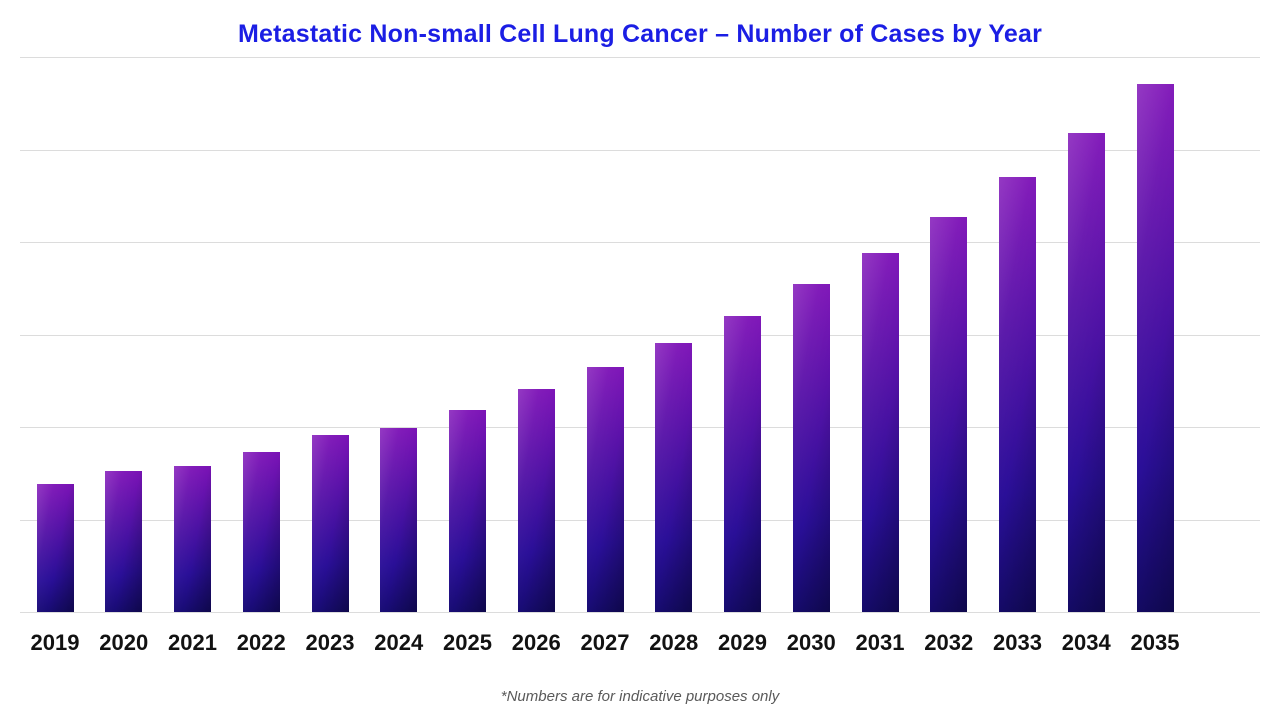  Describe the element at coordinates (1155, 642) in the screenshot. I see `x-axis-label: 2035` at that location.